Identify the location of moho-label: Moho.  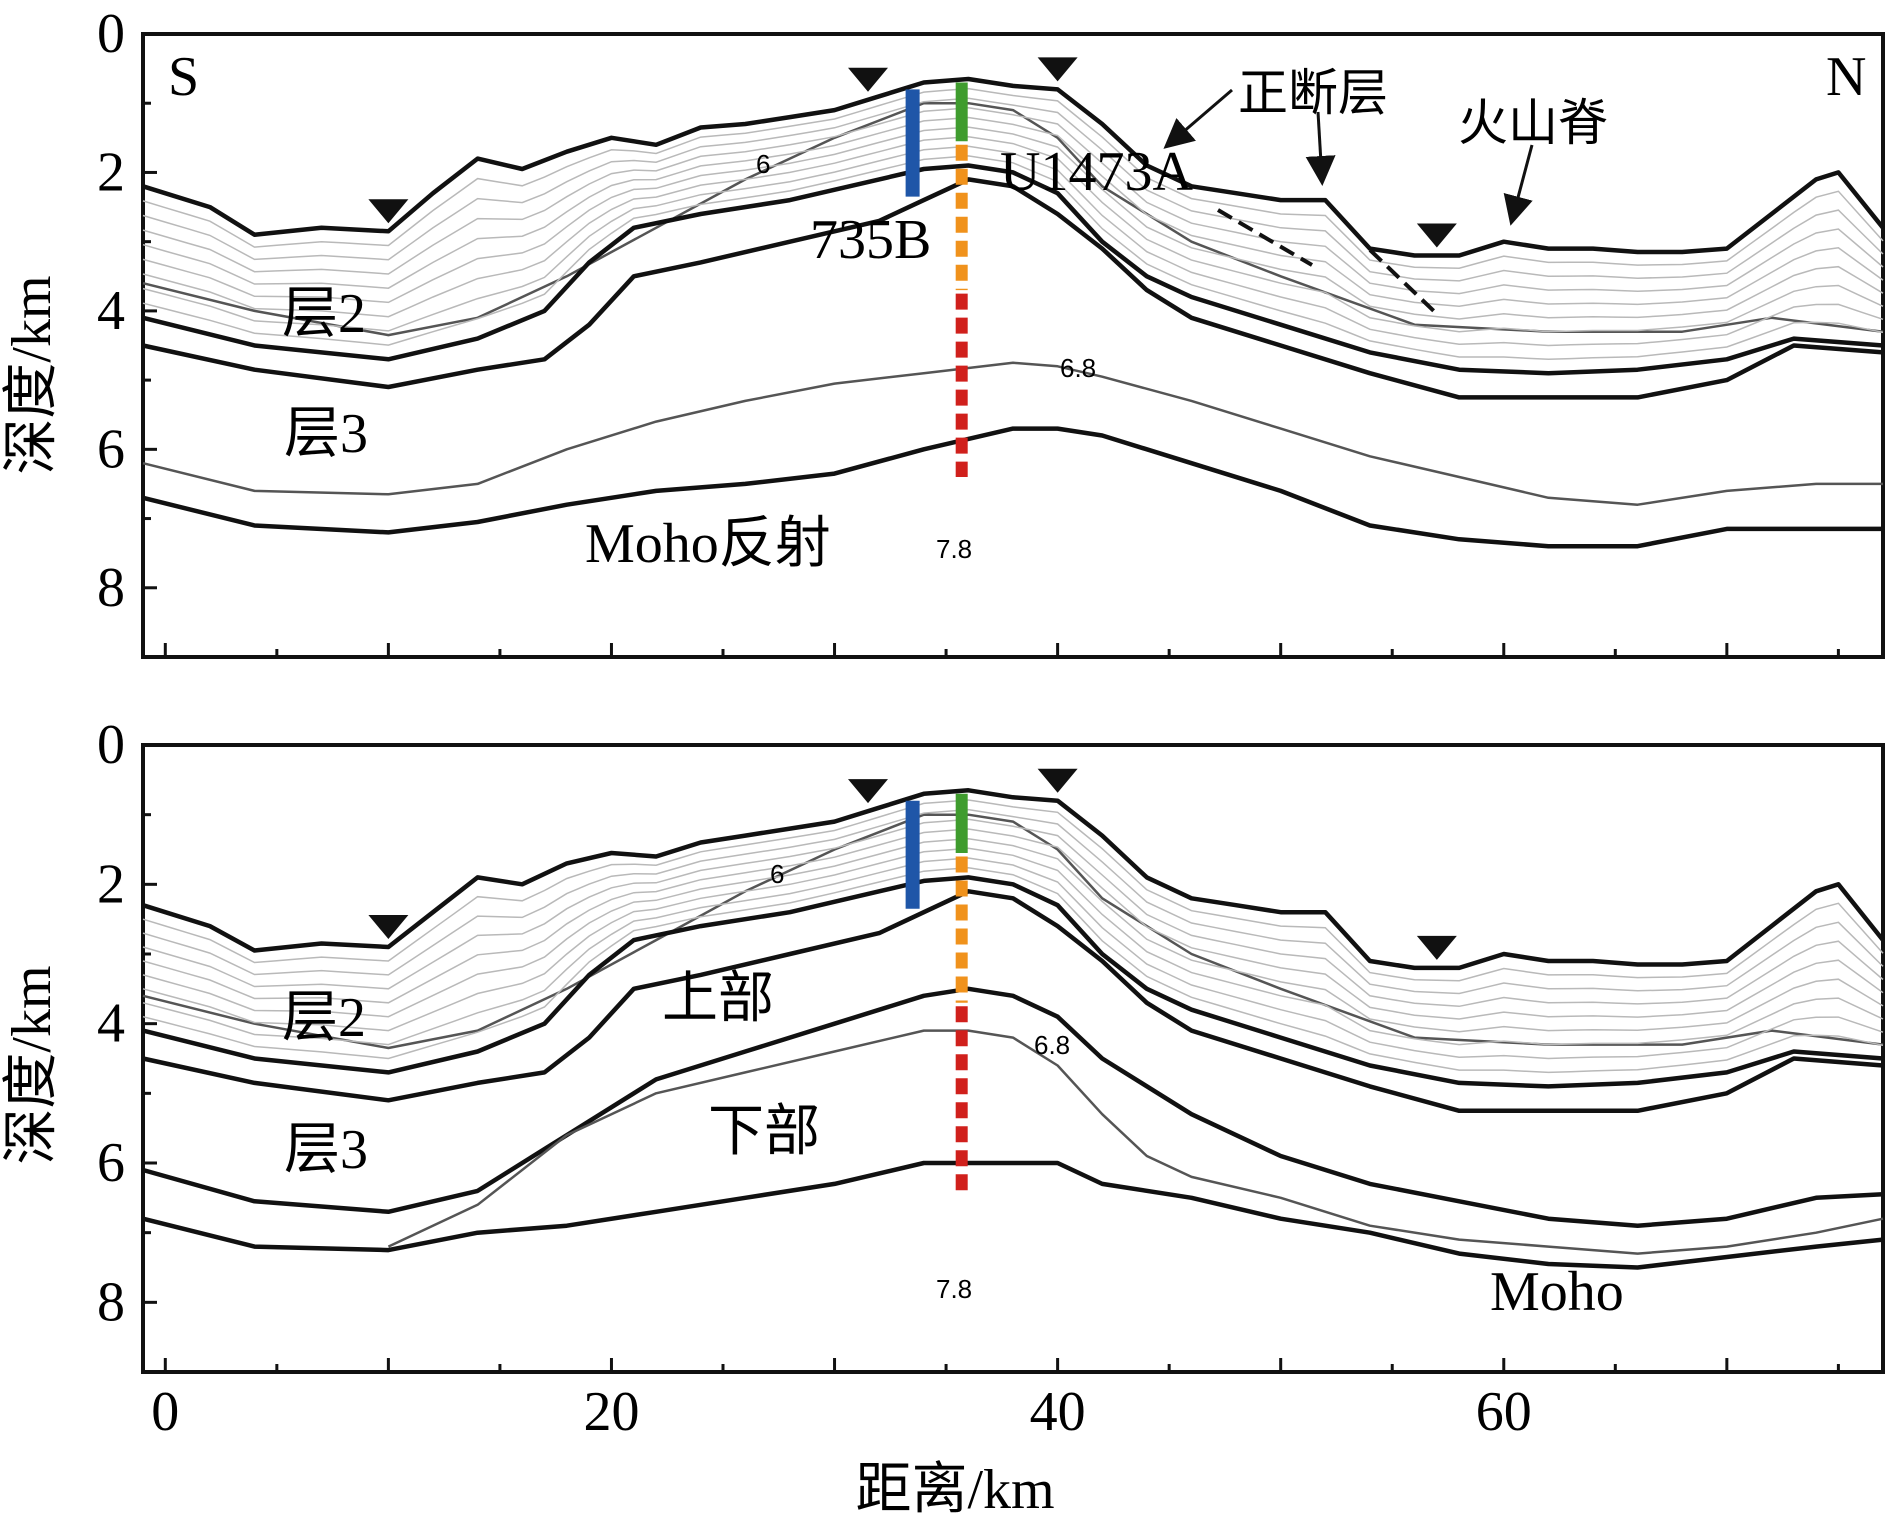
(1557, 1292).